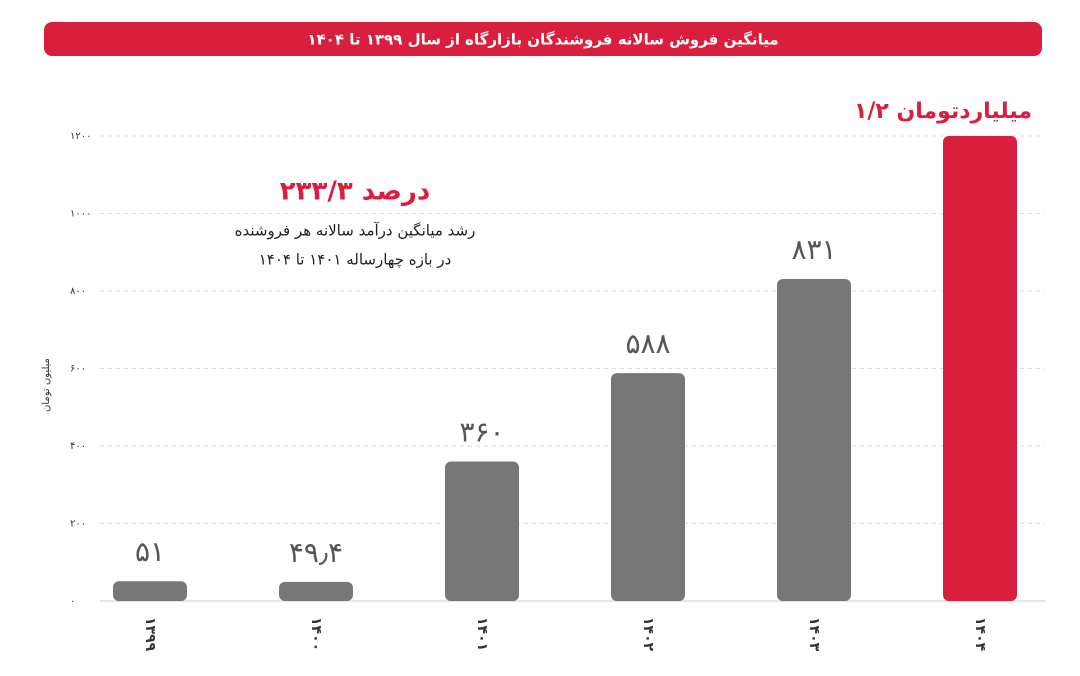  Describe the element at coordinates (355, 260) in the screenshot. I see `annotation-line: در بازه چهارساله ۱۴۰۱ تا ۱۴۰۴` at that location.